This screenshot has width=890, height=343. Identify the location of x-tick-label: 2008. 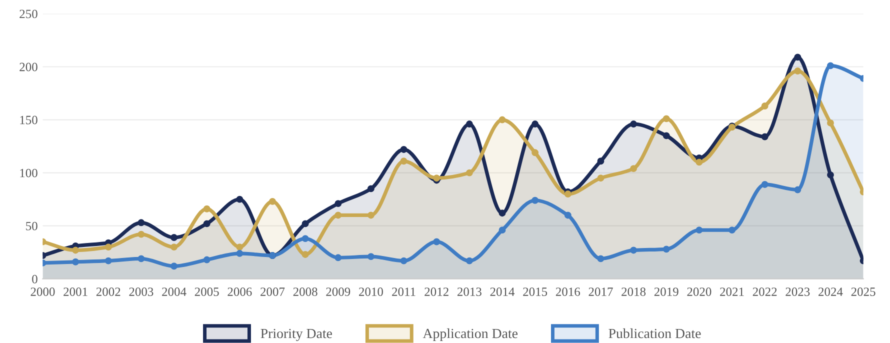
(305, 292).